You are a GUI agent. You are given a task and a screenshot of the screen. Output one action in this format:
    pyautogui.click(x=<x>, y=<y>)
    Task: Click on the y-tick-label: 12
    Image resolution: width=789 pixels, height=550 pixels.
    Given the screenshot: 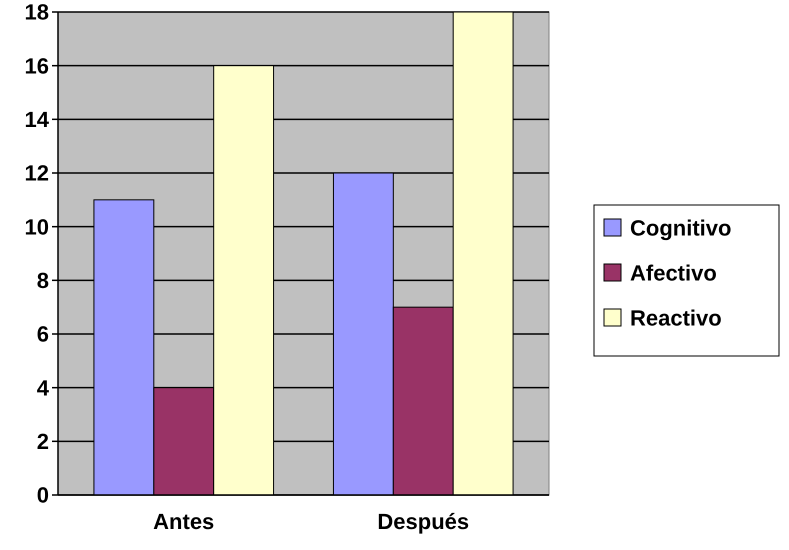 What is the action you would take?
    pyautogui.click(x=36, y=173)
    